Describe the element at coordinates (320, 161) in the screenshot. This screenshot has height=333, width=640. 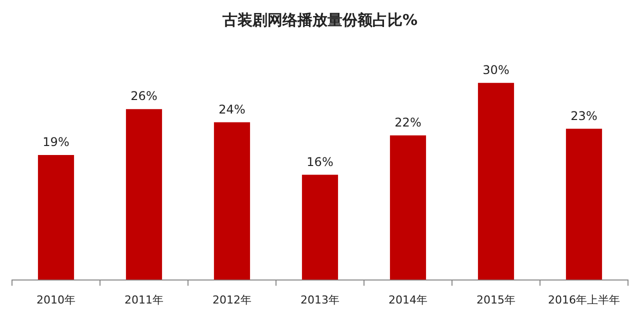
I see `data-label: 16%` at that location.